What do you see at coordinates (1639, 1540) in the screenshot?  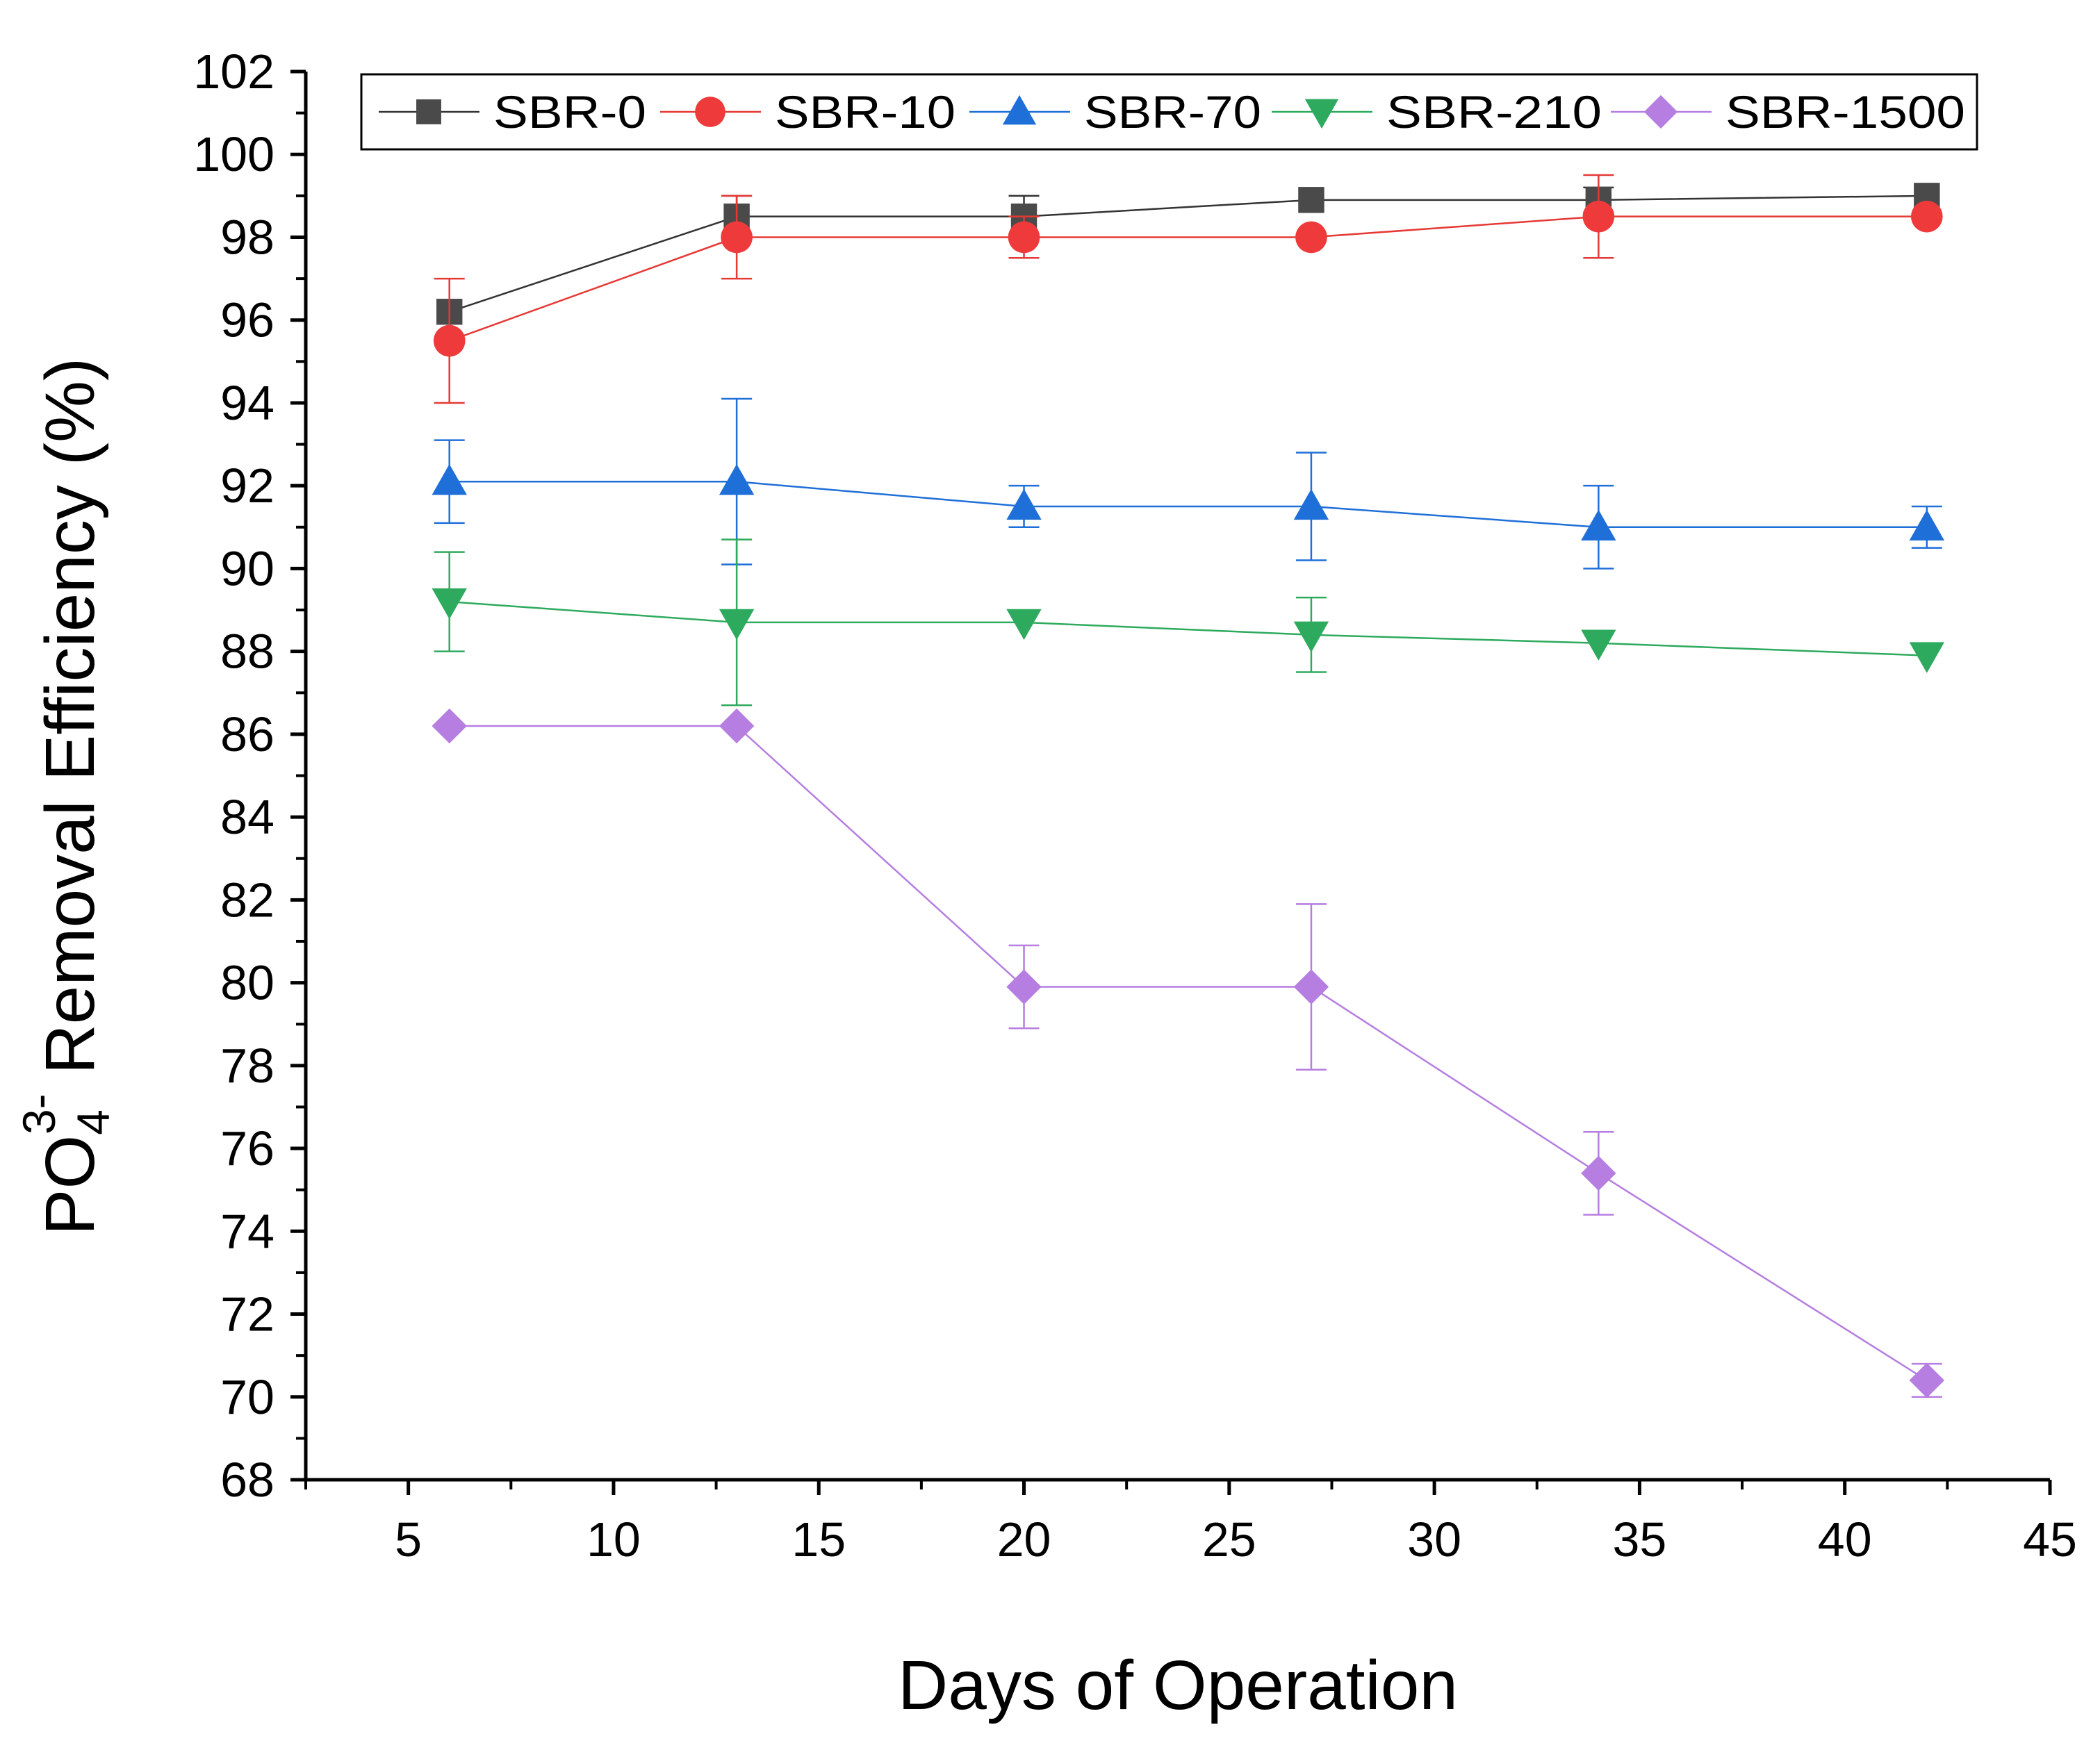 I see `x-tick-label-35: 35` at bounding box center [1639, 1540].